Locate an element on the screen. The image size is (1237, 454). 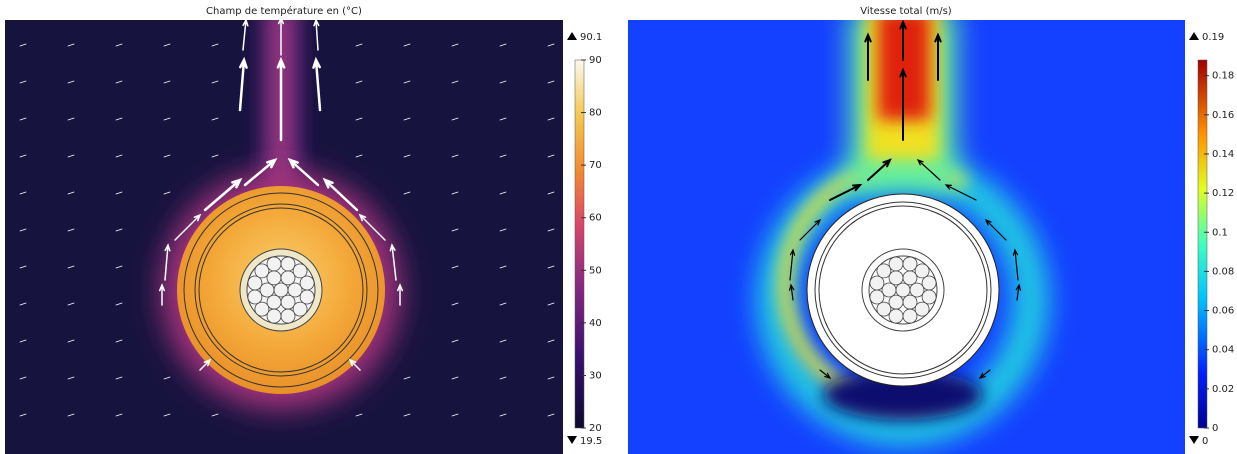
min-label: 0 is located at coordinates (1205, 441).